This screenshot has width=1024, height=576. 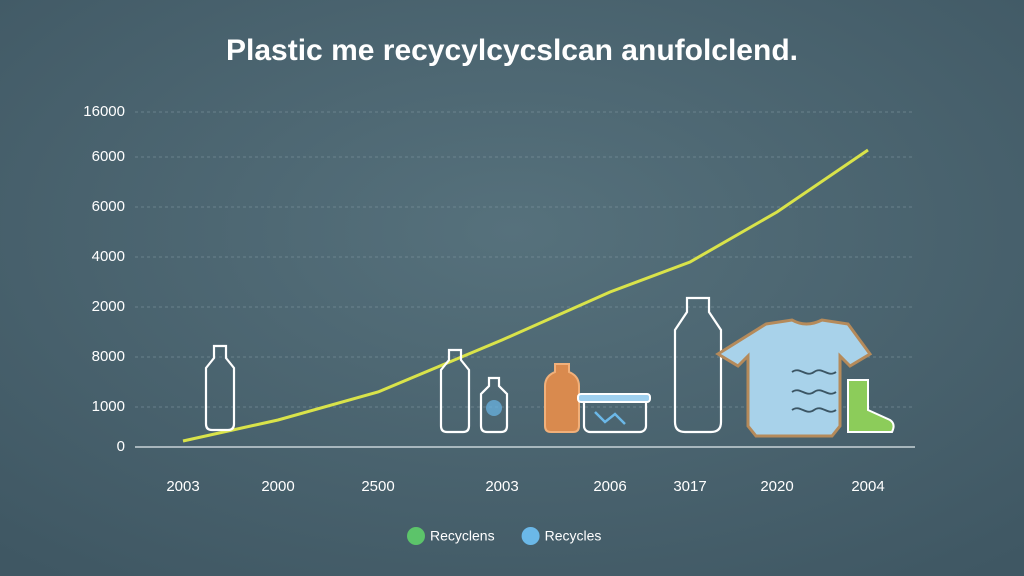 I want to click on y-tick-label: 16000, so click(x=104, y=111).